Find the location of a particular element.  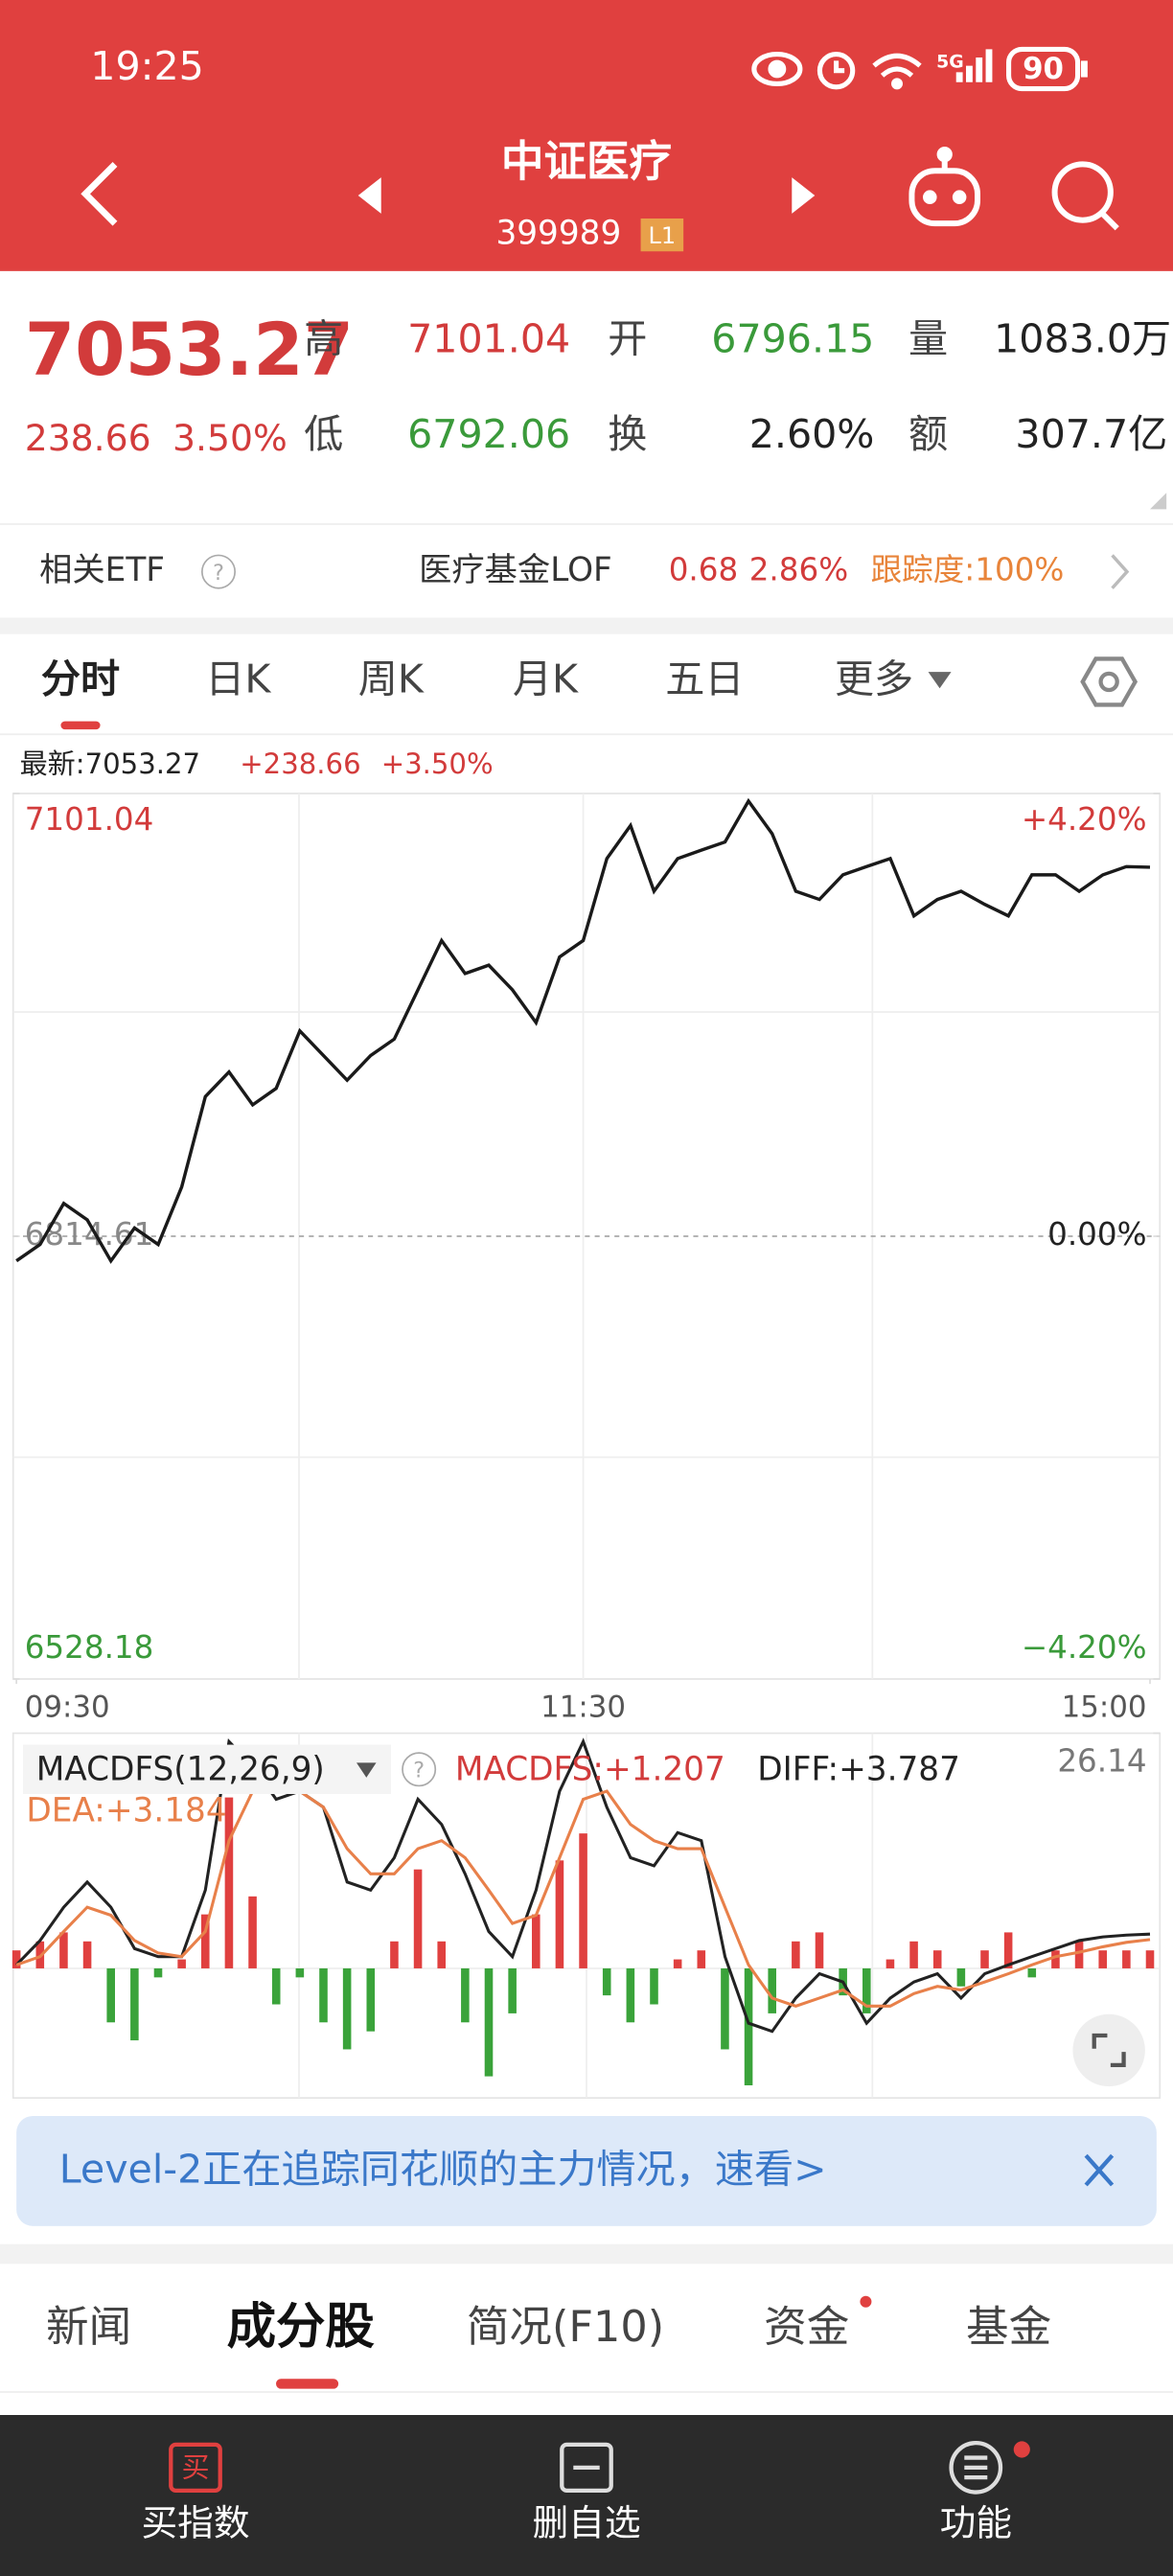

back-button is located at coordinates (99, 194).